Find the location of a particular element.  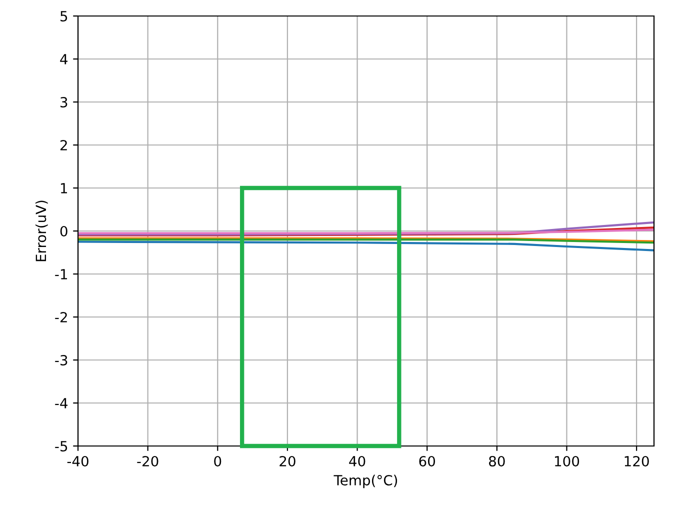

x-axis-title: Temp(°C) is located at coordinates (366, 481).